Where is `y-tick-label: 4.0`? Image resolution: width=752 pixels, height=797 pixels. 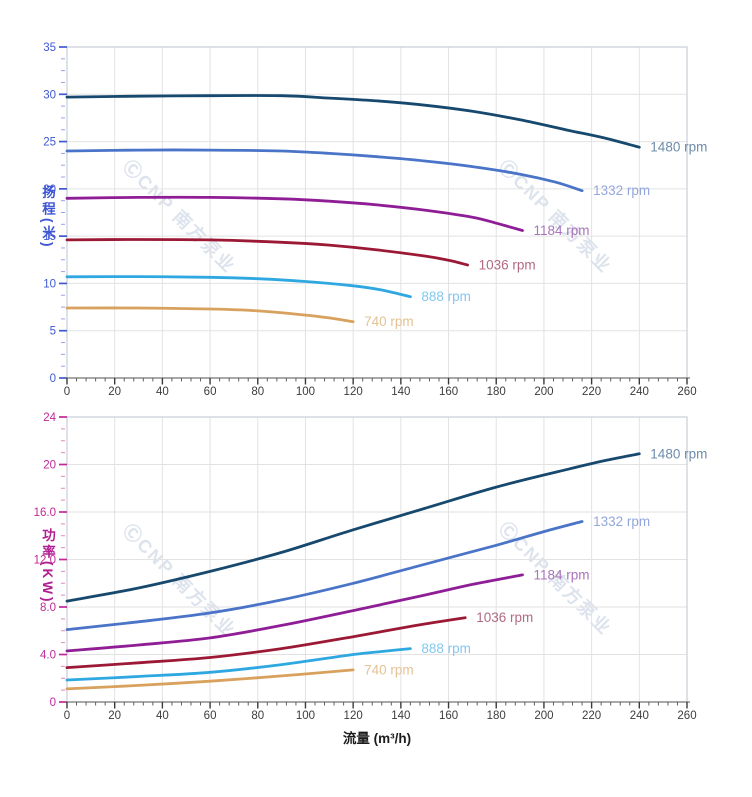 y-tick-label: 4.0 is located at coordinates (48, 656).